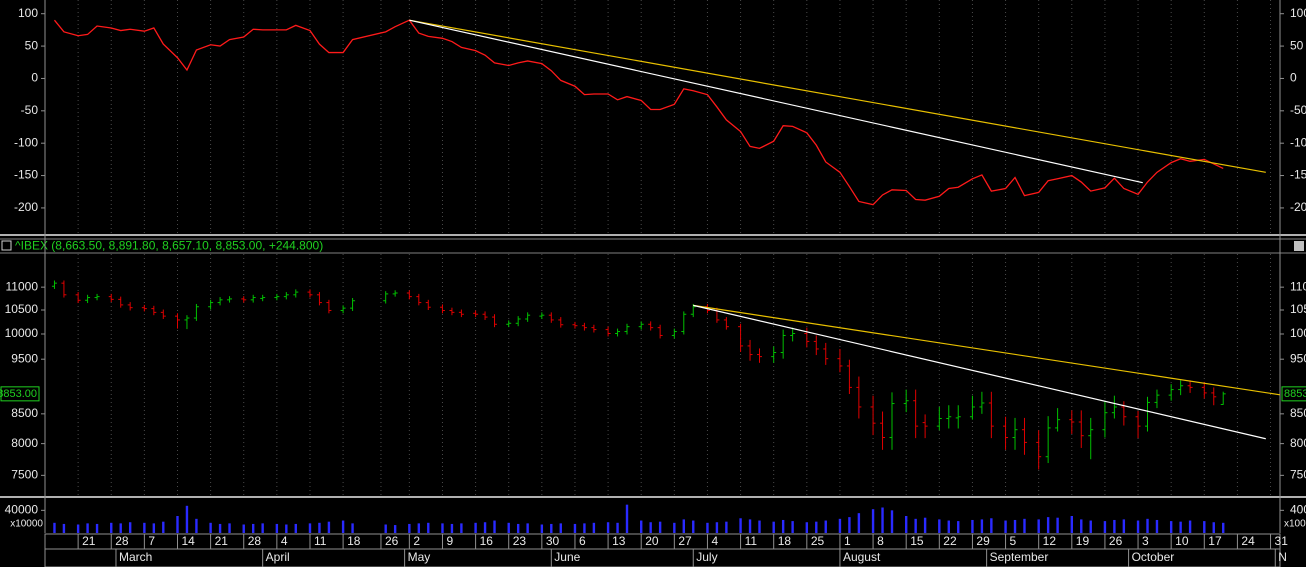  I want to click on x-tick-label: 2, so click(416, 541).